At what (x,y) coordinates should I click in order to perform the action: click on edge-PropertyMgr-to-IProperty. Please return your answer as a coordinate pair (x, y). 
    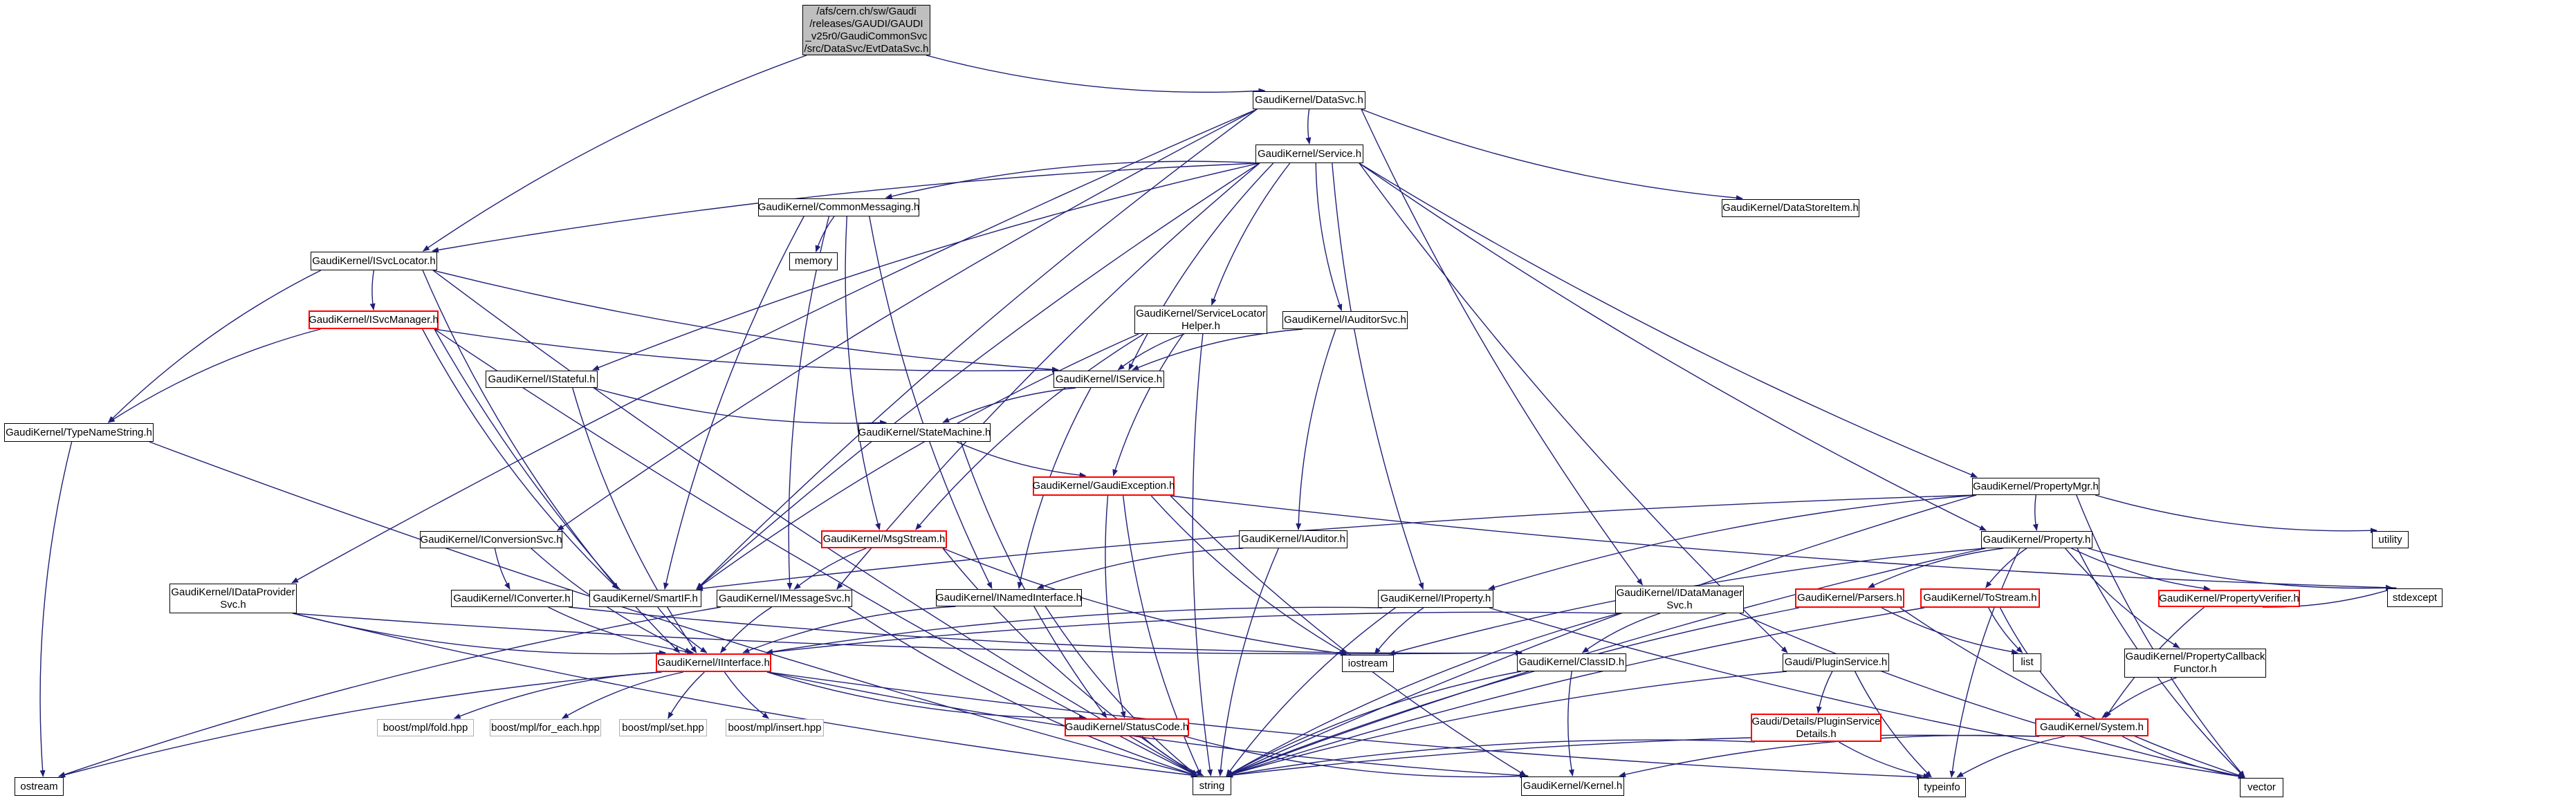
    Looking at the image, I should click on (1732, 542).